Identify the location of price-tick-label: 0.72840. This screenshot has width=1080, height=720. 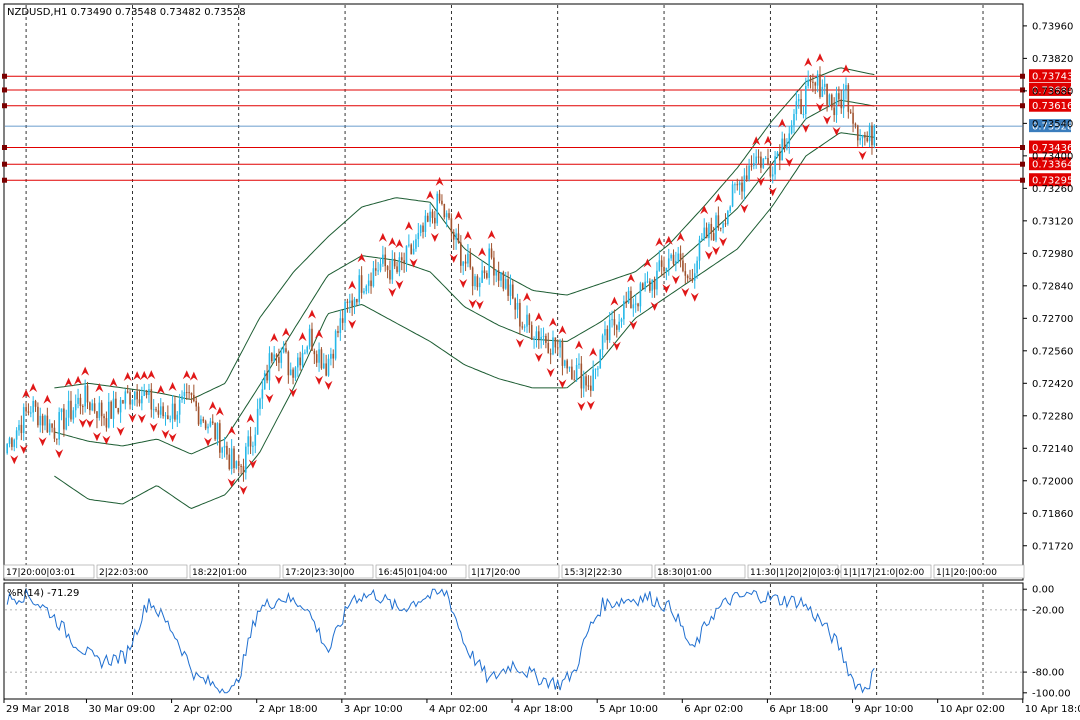
(1052, 286).